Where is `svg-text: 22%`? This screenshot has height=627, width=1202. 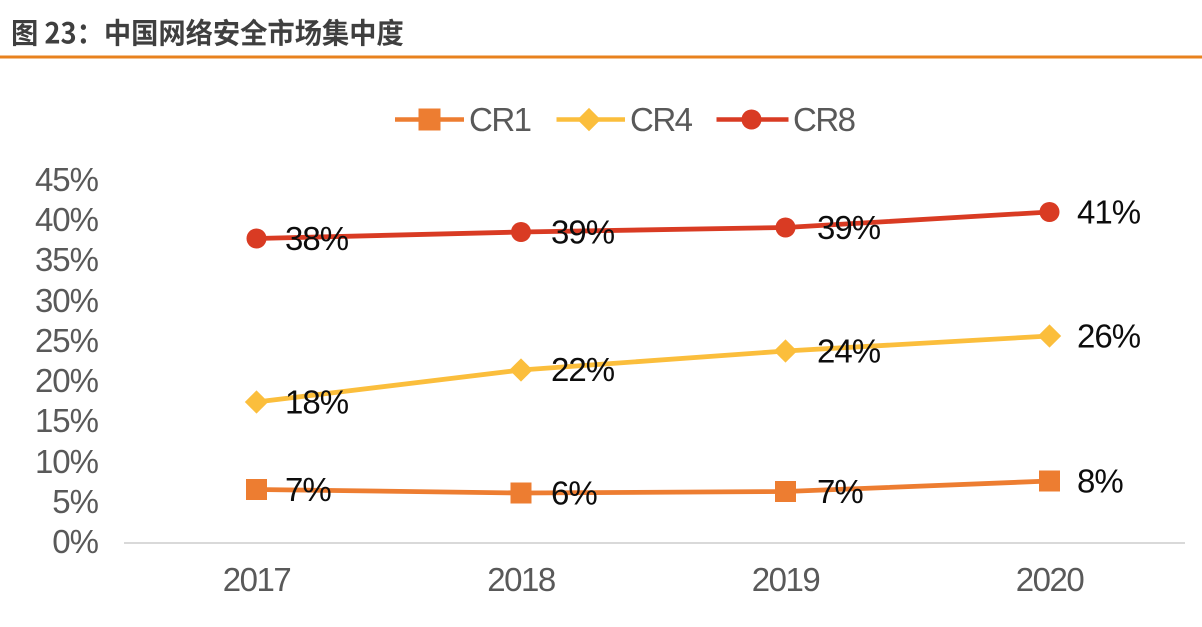
svg-text: 22% is located at coordinates (583, 369).